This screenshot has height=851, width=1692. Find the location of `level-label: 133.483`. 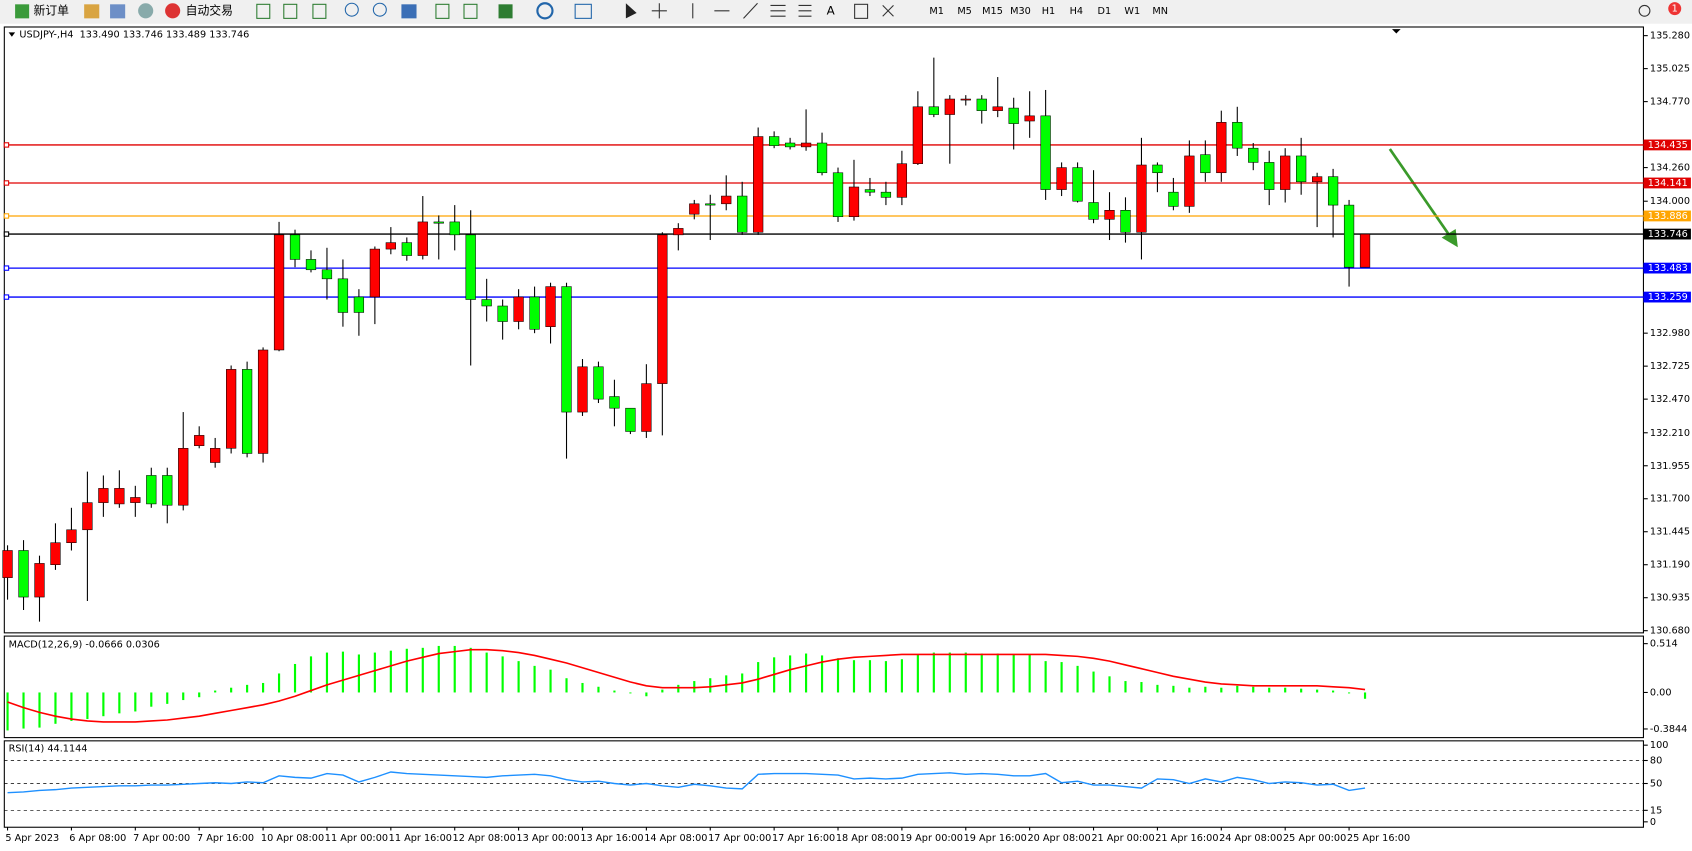

level-label: 133.483 is located at coordinates (1668, 268).